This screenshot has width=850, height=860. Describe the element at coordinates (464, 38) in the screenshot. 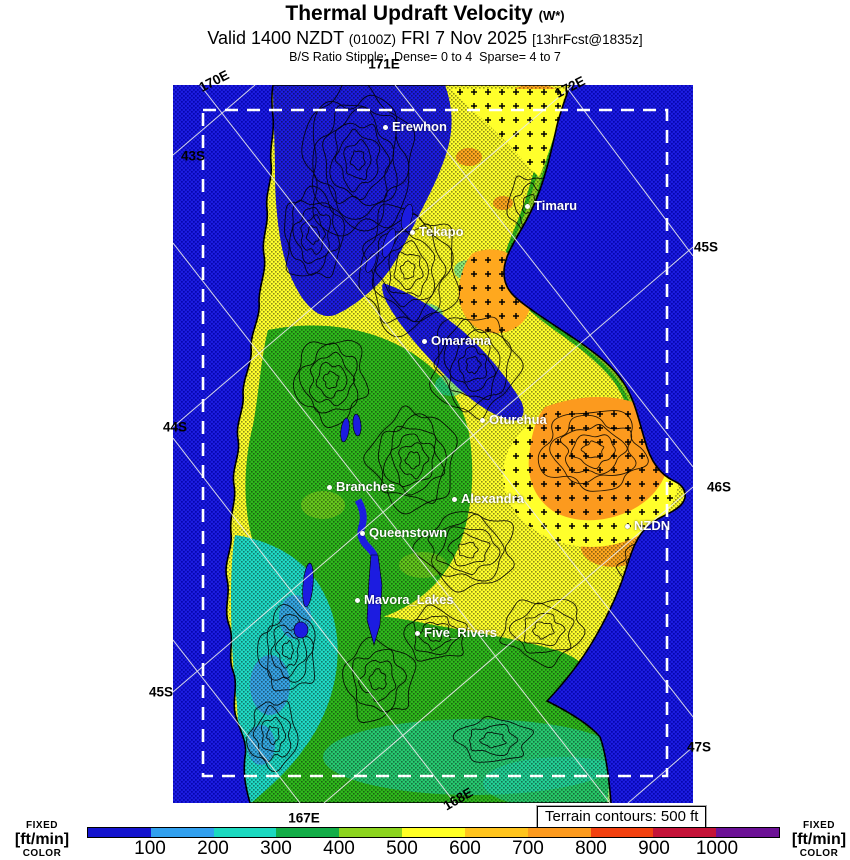

I see `valid-date: FRI 7 Nov 2025` at that location.